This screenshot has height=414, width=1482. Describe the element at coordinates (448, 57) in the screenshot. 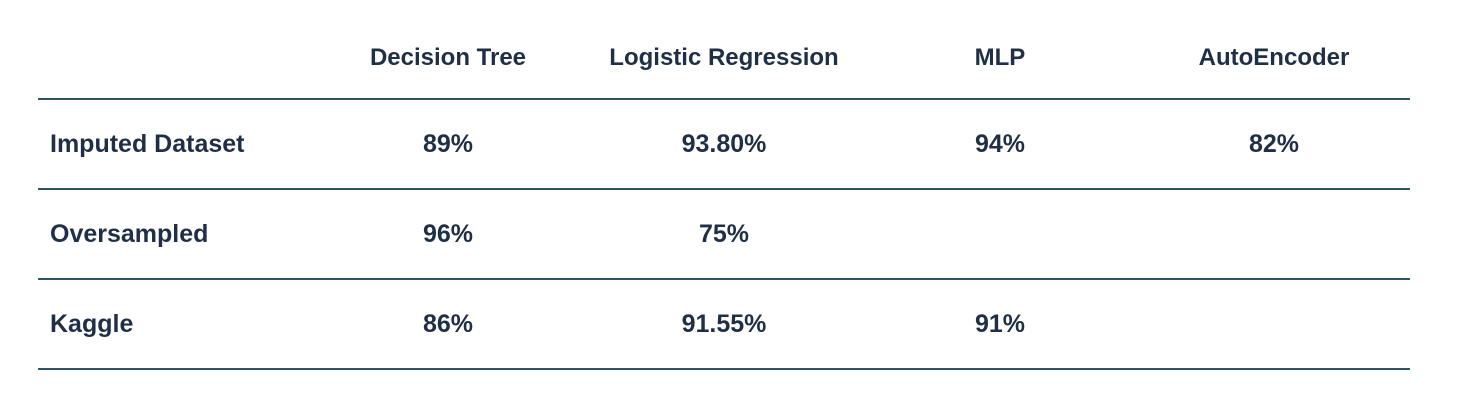

I see `column-header-decision-tree: Decision Tree` at that location.